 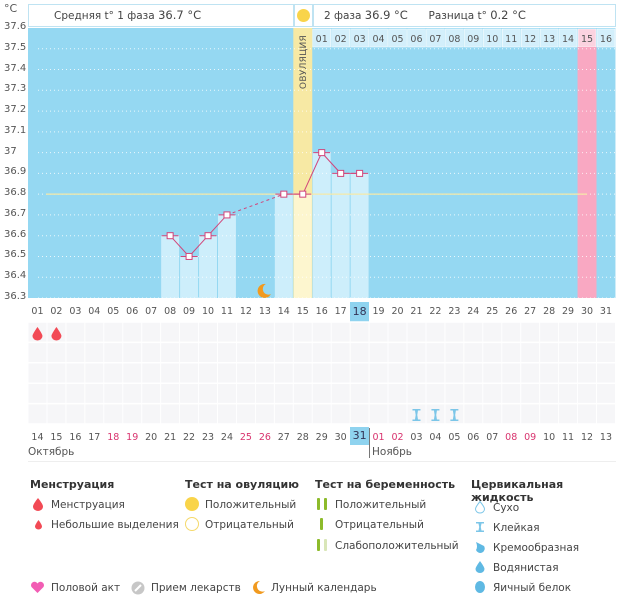 What do you see at coordinates (227, 311) in the screenshot?
I see `cycle-day-label: 11` at bounding box center [227, 311].